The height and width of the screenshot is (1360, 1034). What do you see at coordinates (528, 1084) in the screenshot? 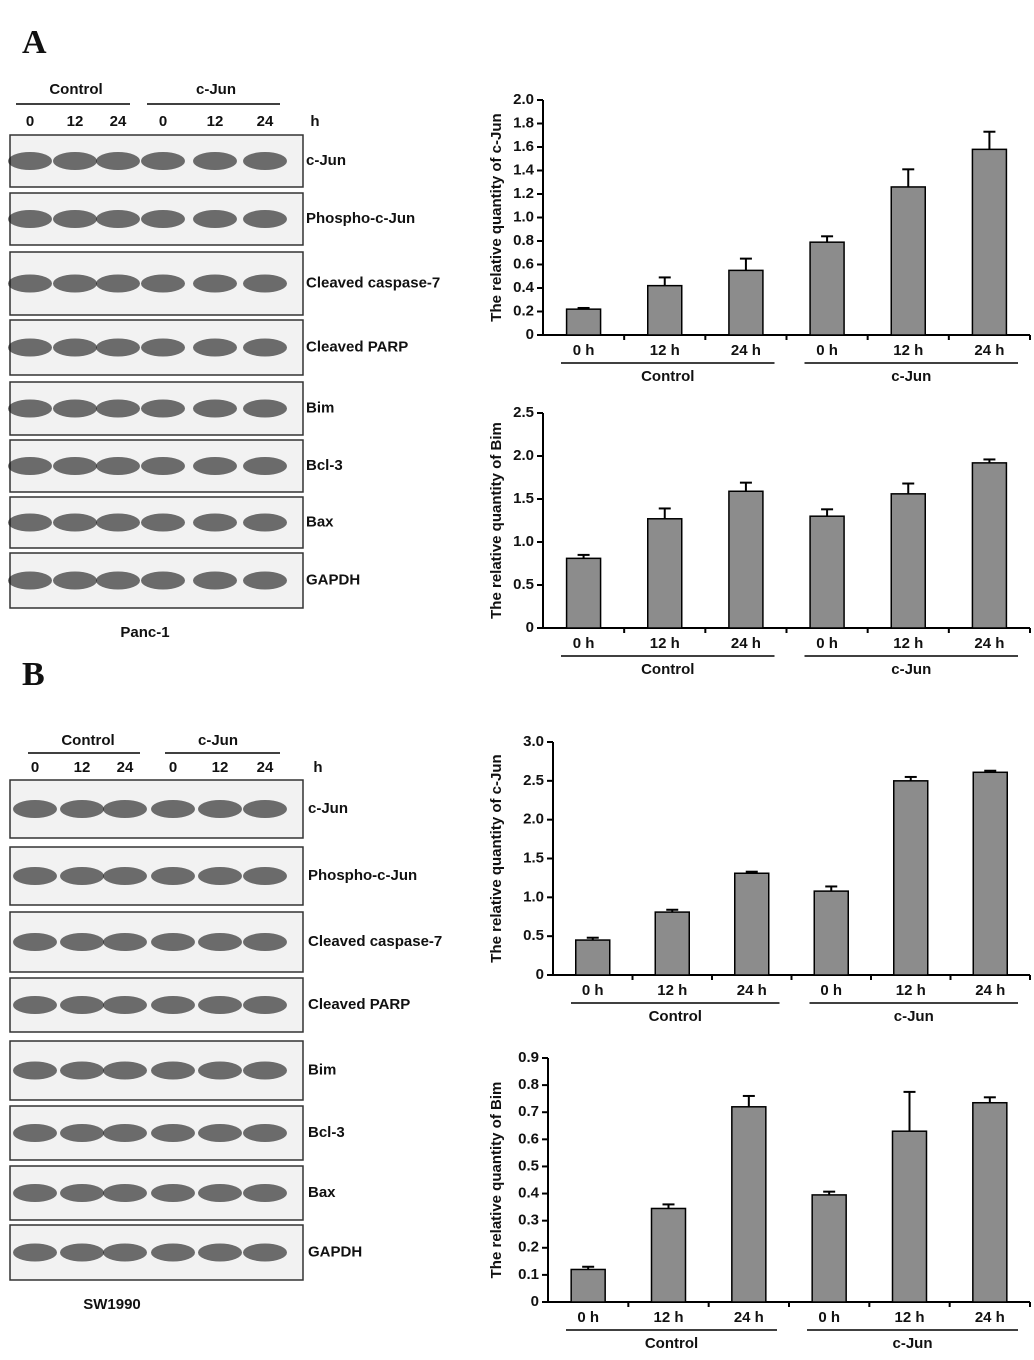
I see `y-tick-label: 0.8` at bounding box center [528, 1084].